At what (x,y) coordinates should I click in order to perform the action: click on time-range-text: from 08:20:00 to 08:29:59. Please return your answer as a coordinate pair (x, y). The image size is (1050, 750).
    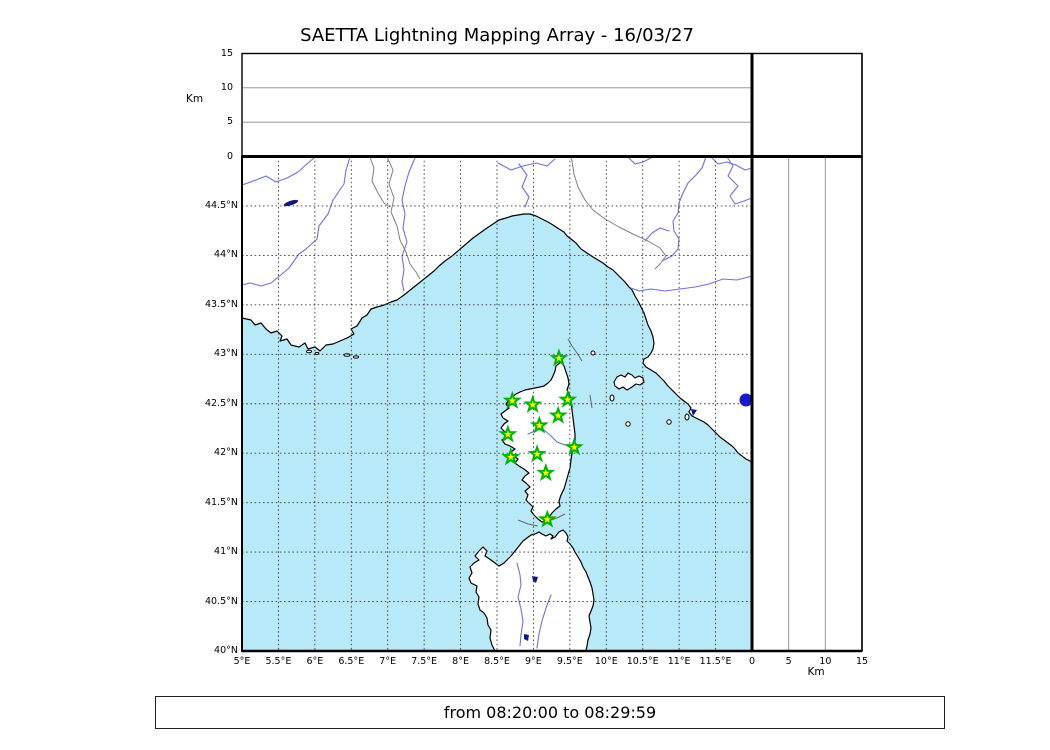
    Looking at the image, I should click on (550, 712).